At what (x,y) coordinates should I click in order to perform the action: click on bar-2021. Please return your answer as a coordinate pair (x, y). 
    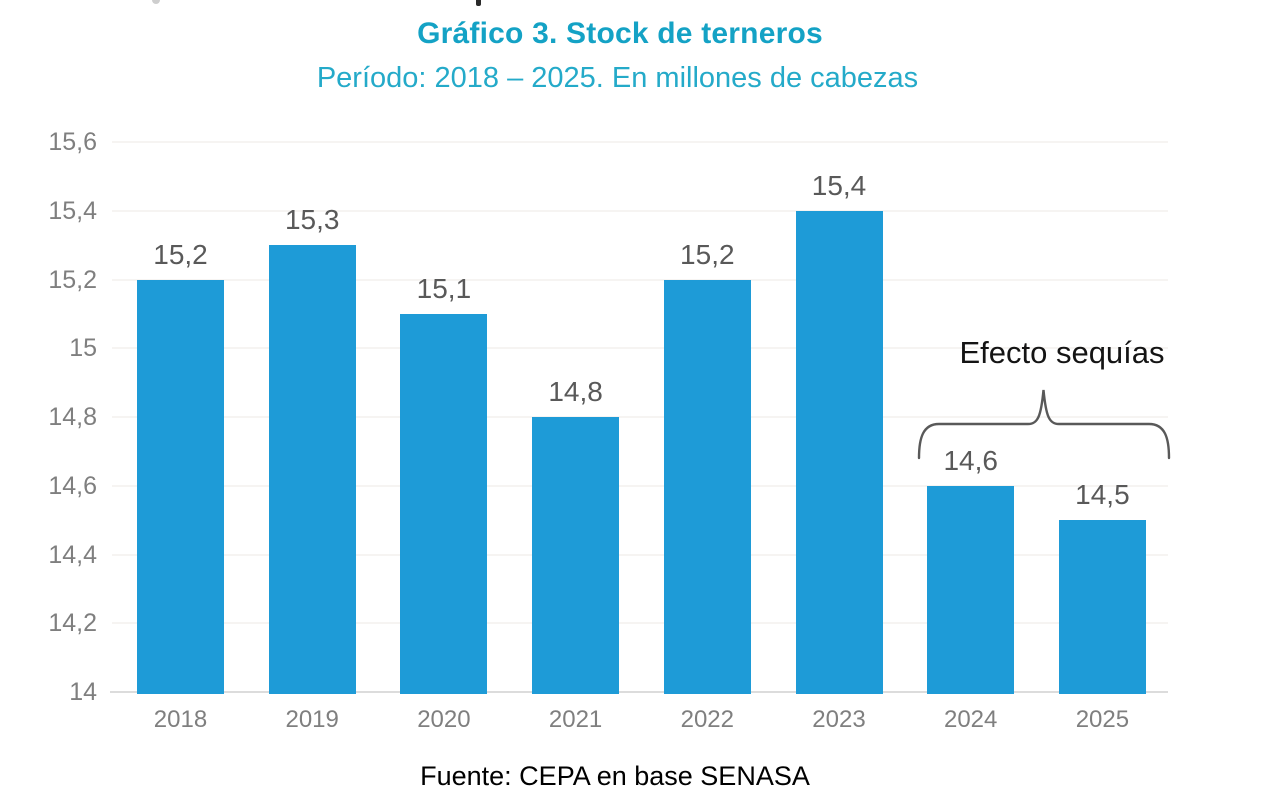
    Looking at the image, I should click on (576, 555).